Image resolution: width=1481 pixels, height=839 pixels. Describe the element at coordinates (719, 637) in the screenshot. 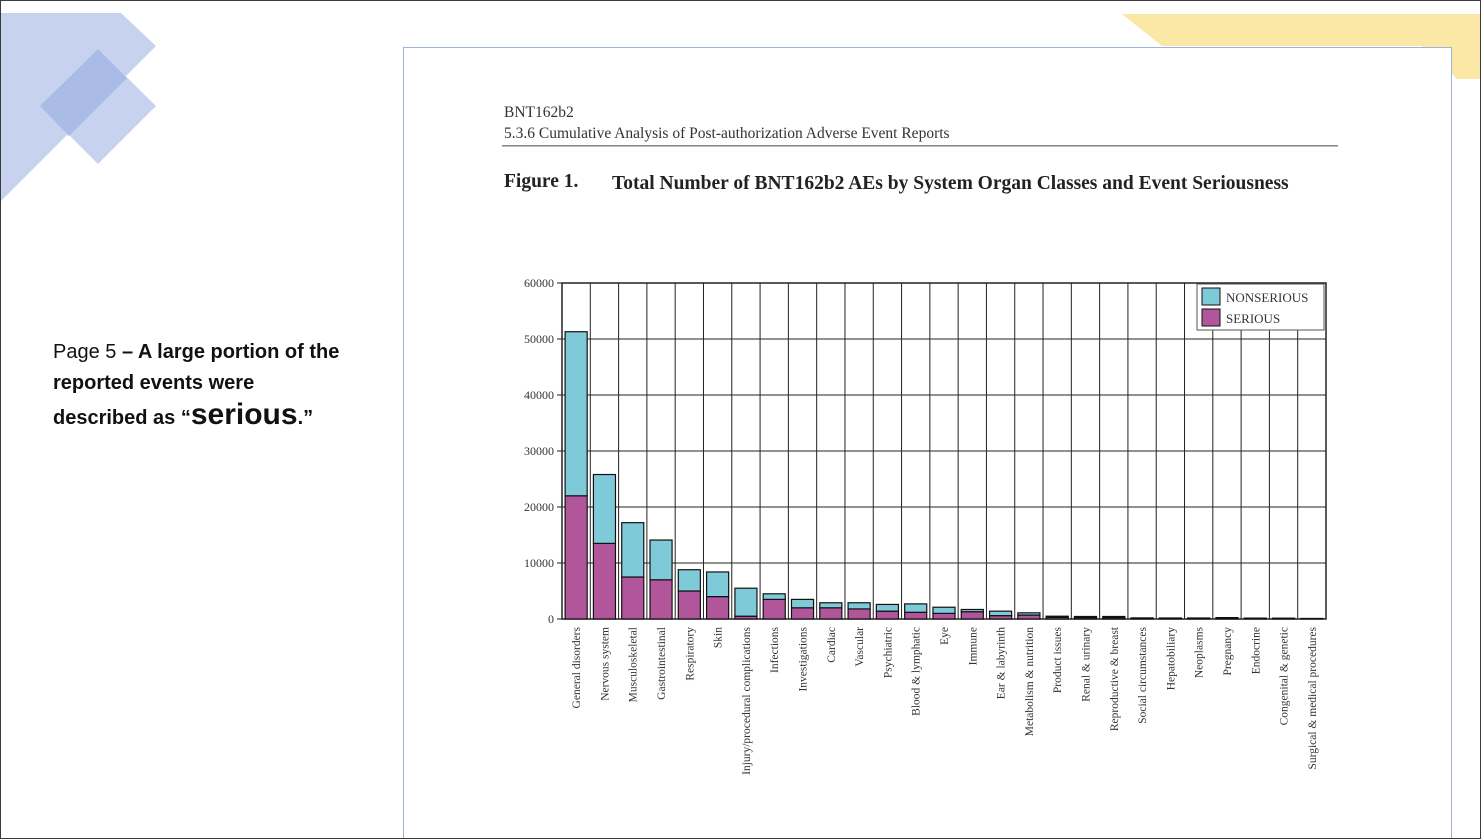

I see `x-tick-label: Skin` at that location.